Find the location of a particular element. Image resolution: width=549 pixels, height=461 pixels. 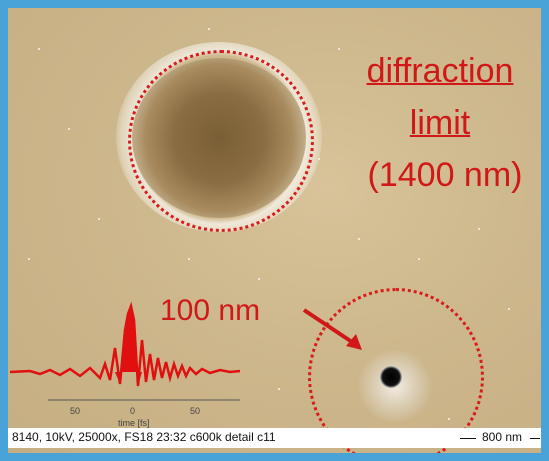

pulse-peak-fill is located at coordinates (128, 346).